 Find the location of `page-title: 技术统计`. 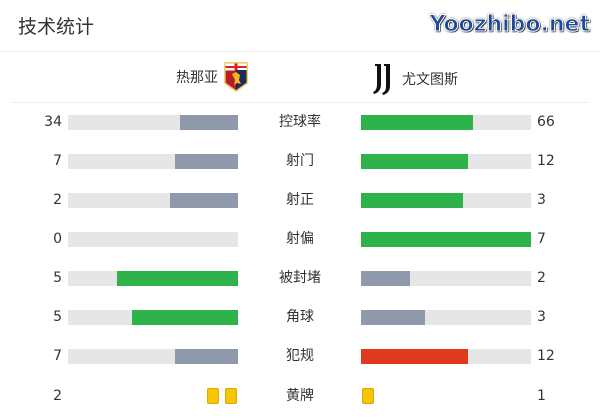

page-title: 技术统计 is located at coordinates (56, 27).